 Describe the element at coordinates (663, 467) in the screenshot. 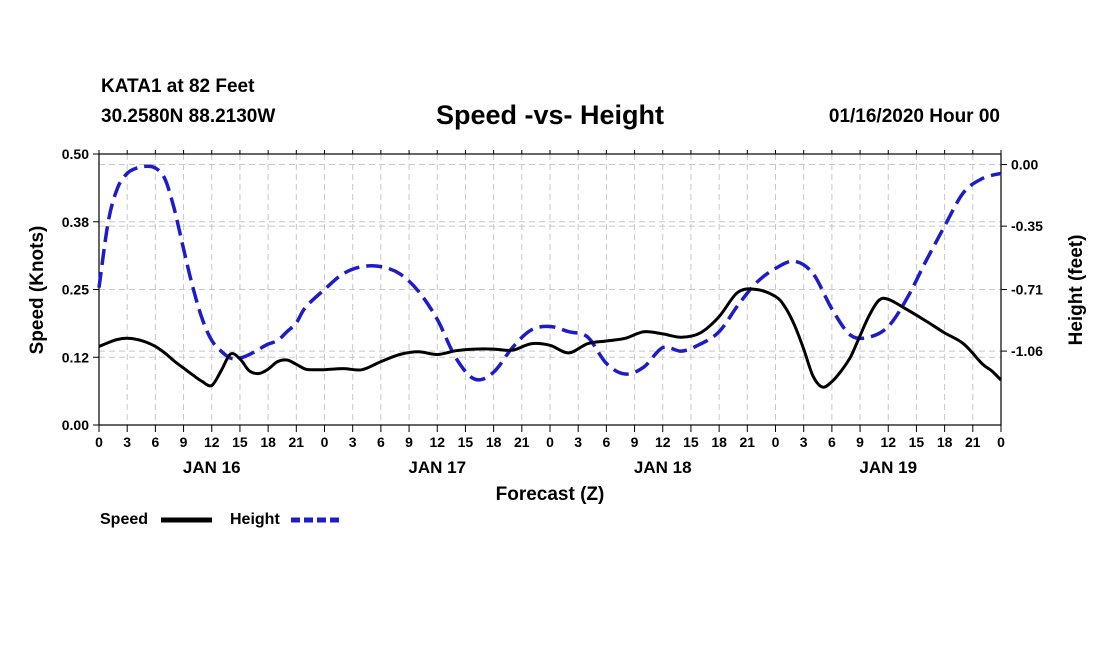

I see `x-day-label: JAN 18` at that location.